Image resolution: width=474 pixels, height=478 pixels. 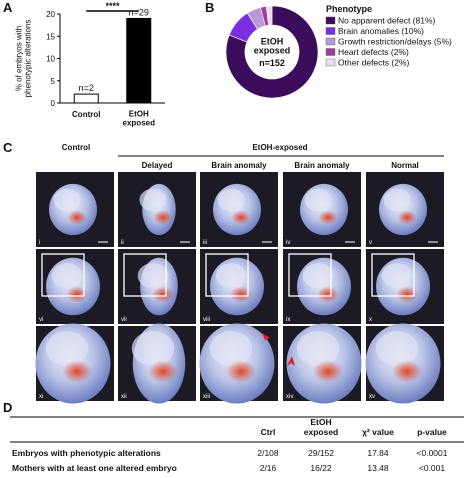 What do you see at coordinates (86, 114) in the screenshot?
I see `x-tick-label: Control` at bounding box center [86, 114].